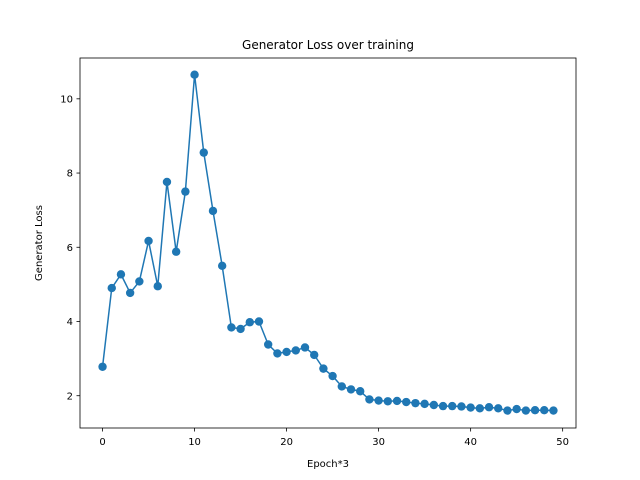 The image size is (640, 480). What do you see at coordinates (328, 464) in the screenshot?
I see `x-axis-label: Epoch*3` at bounding box center [328, 464].